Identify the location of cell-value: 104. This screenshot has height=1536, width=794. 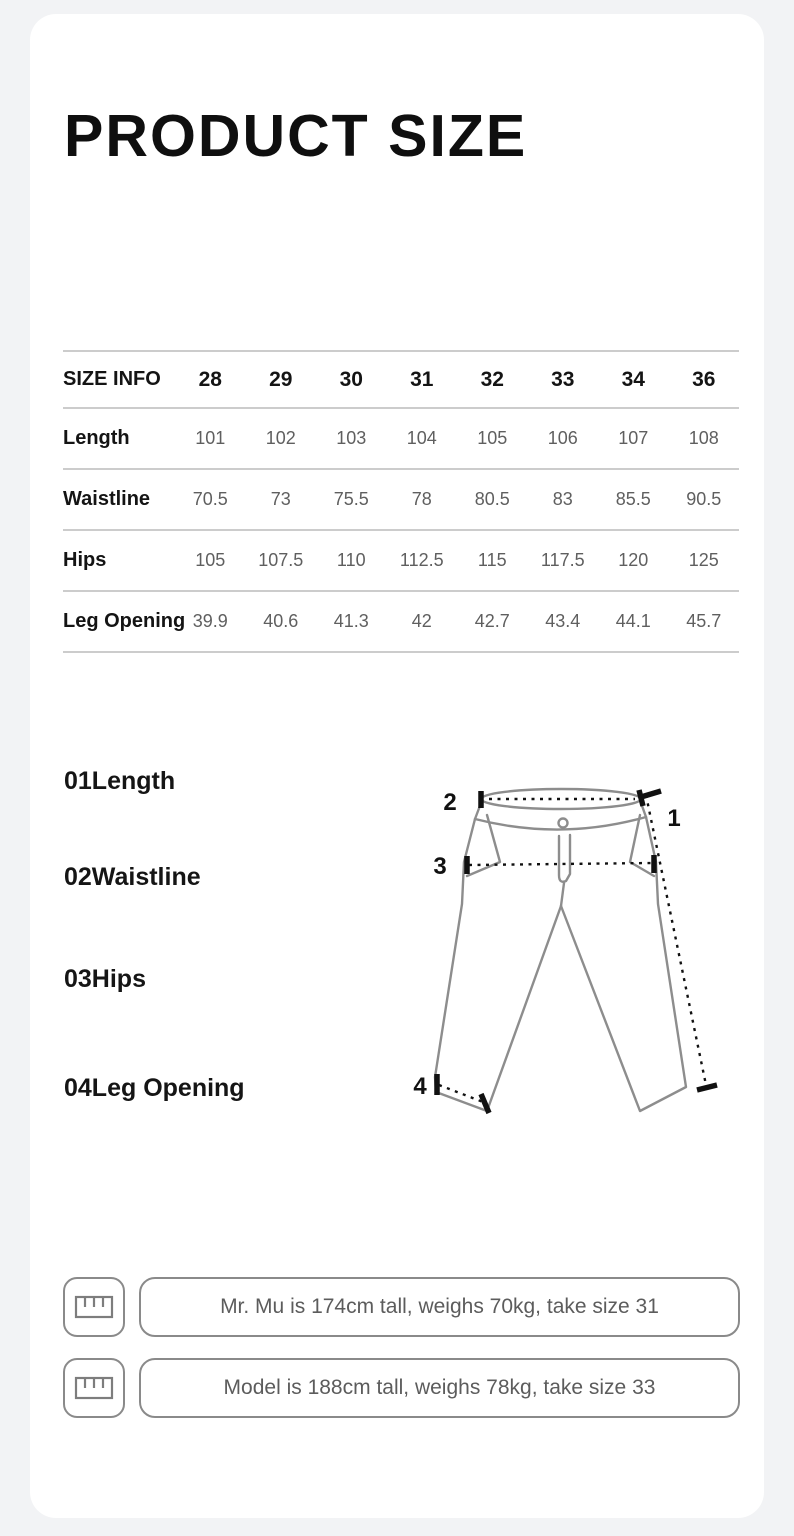
(421, 438).